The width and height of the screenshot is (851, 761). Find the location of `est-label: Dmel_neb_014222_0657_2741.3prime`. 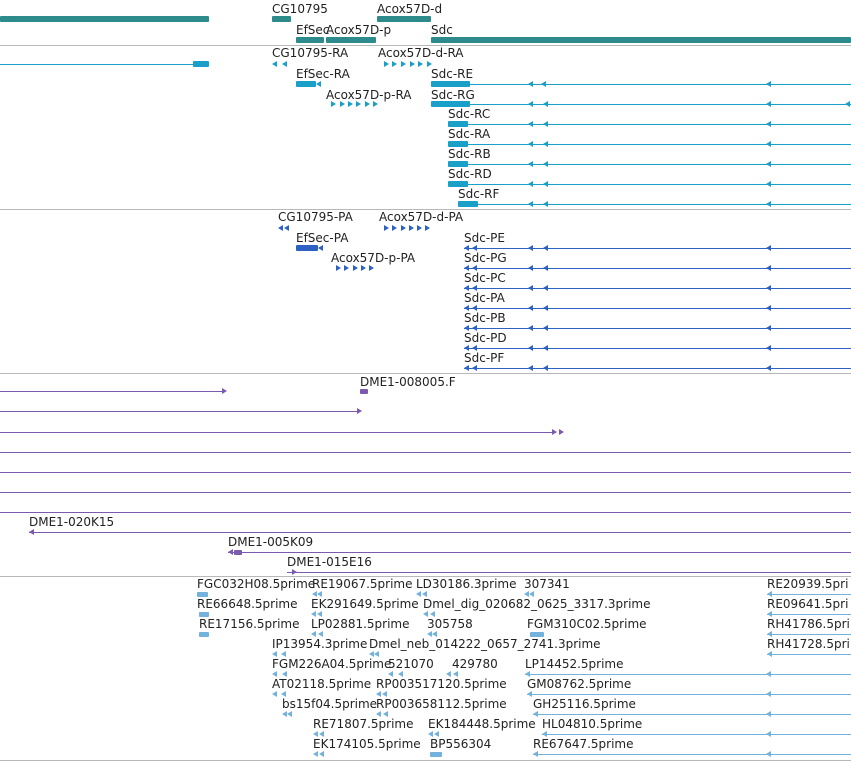

est-label: Dmel_neb_014222_0657_2741.3prime is located at coordinates (485, 644).